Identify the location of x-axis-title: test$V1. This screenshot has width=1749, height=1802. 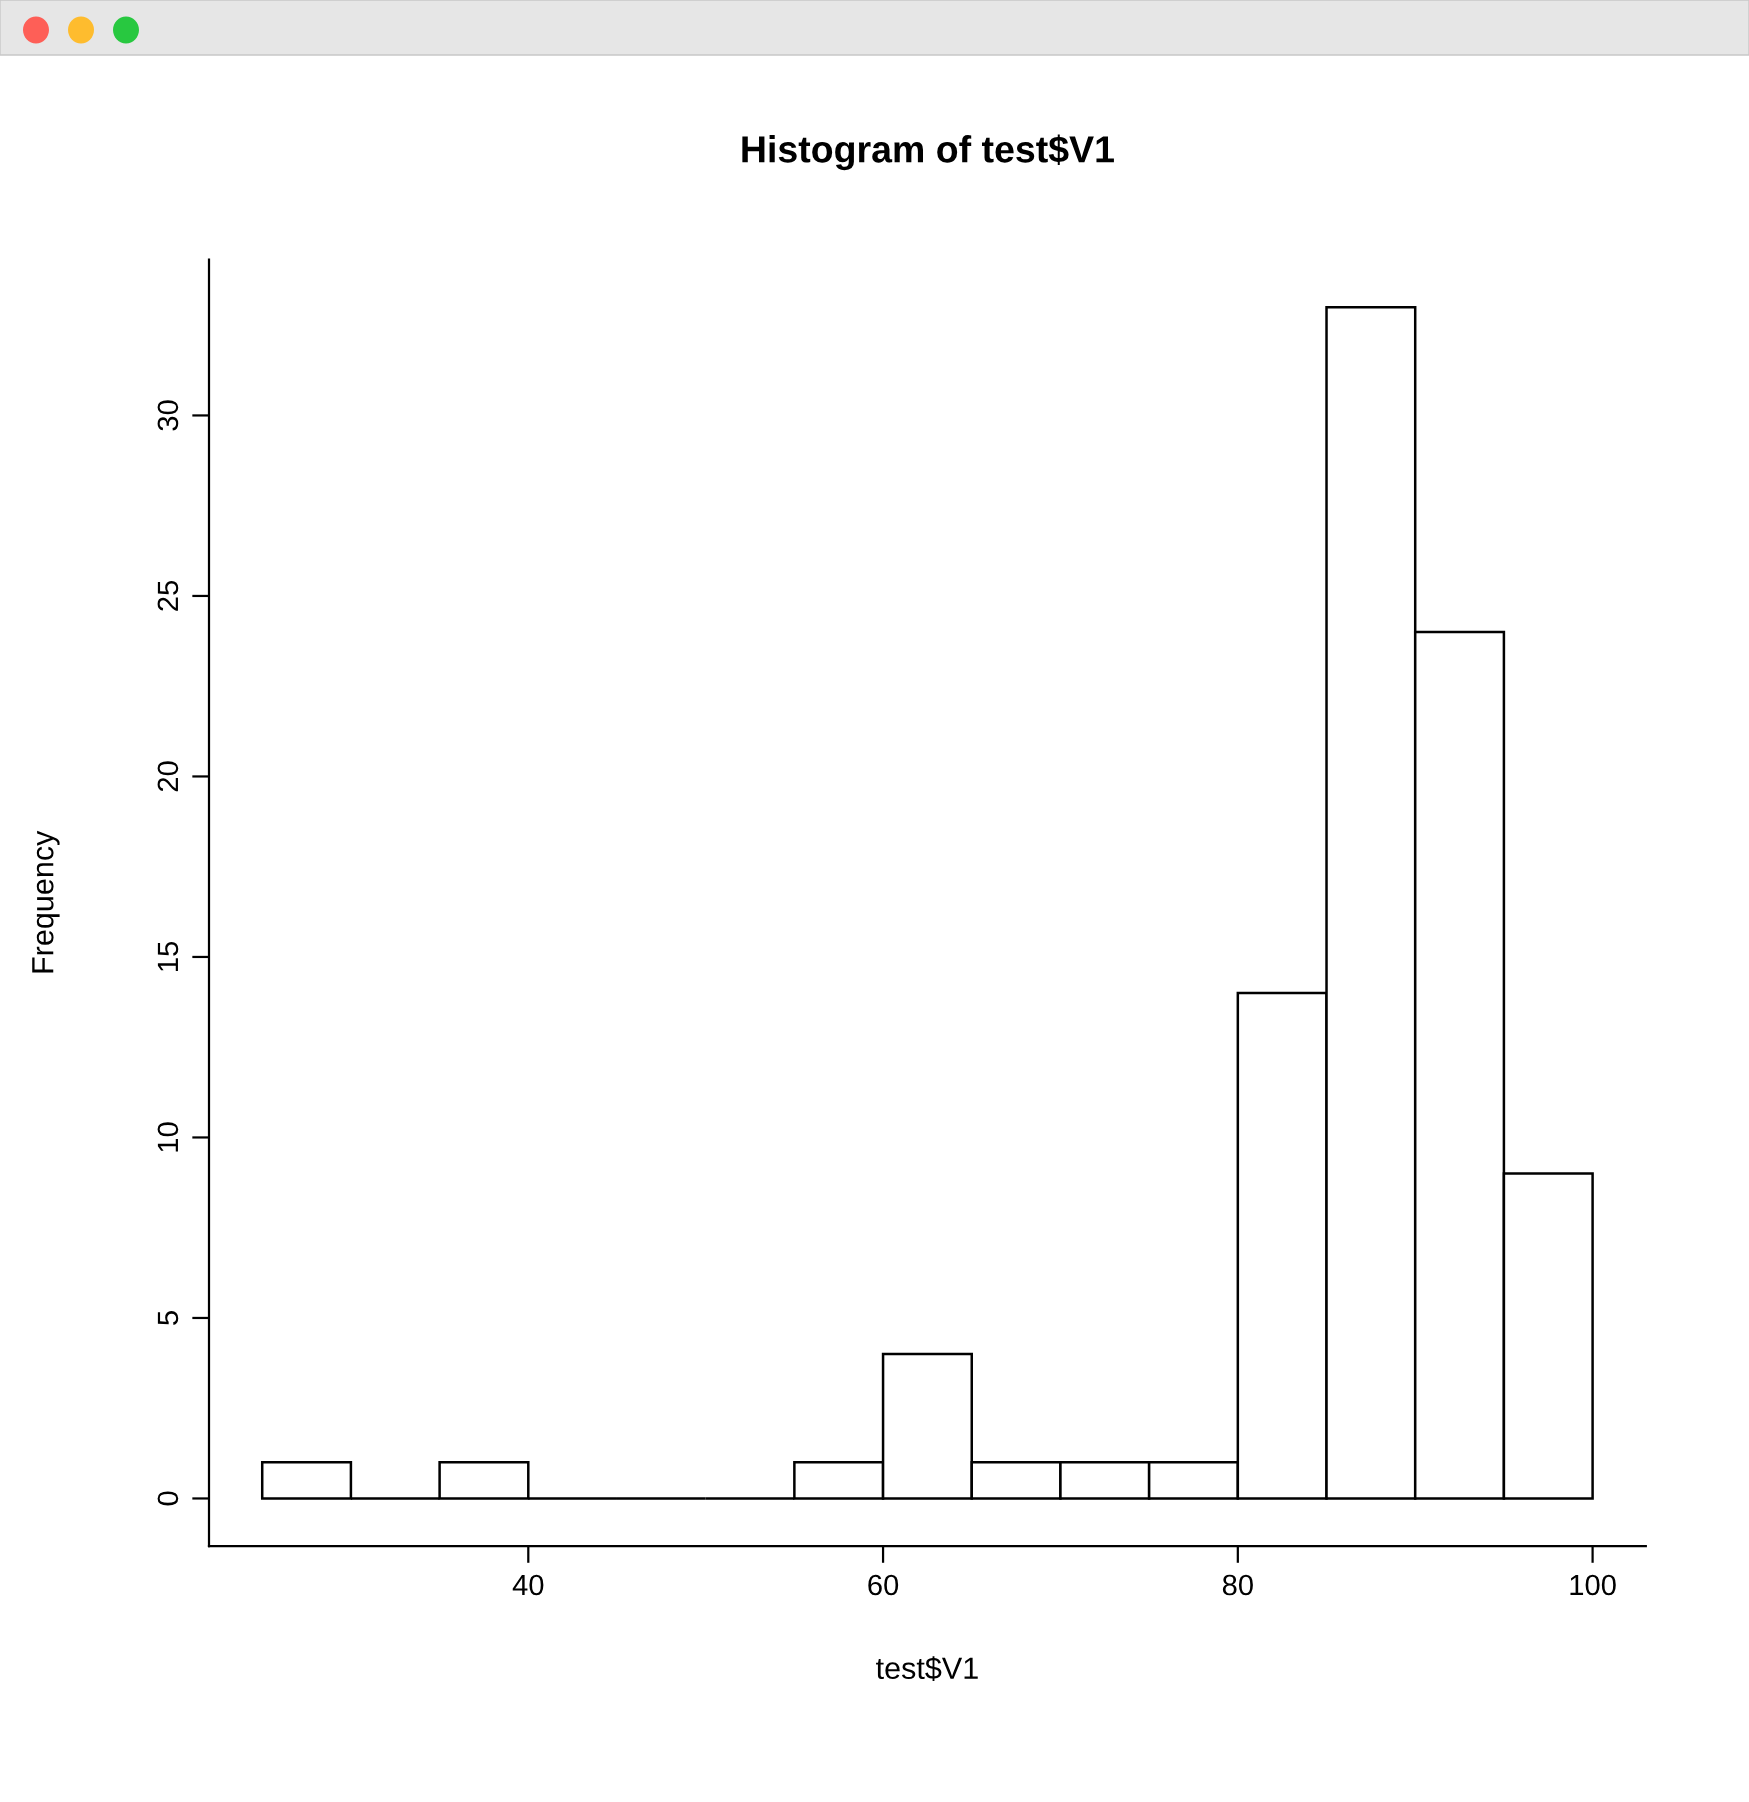
(927, 1668).